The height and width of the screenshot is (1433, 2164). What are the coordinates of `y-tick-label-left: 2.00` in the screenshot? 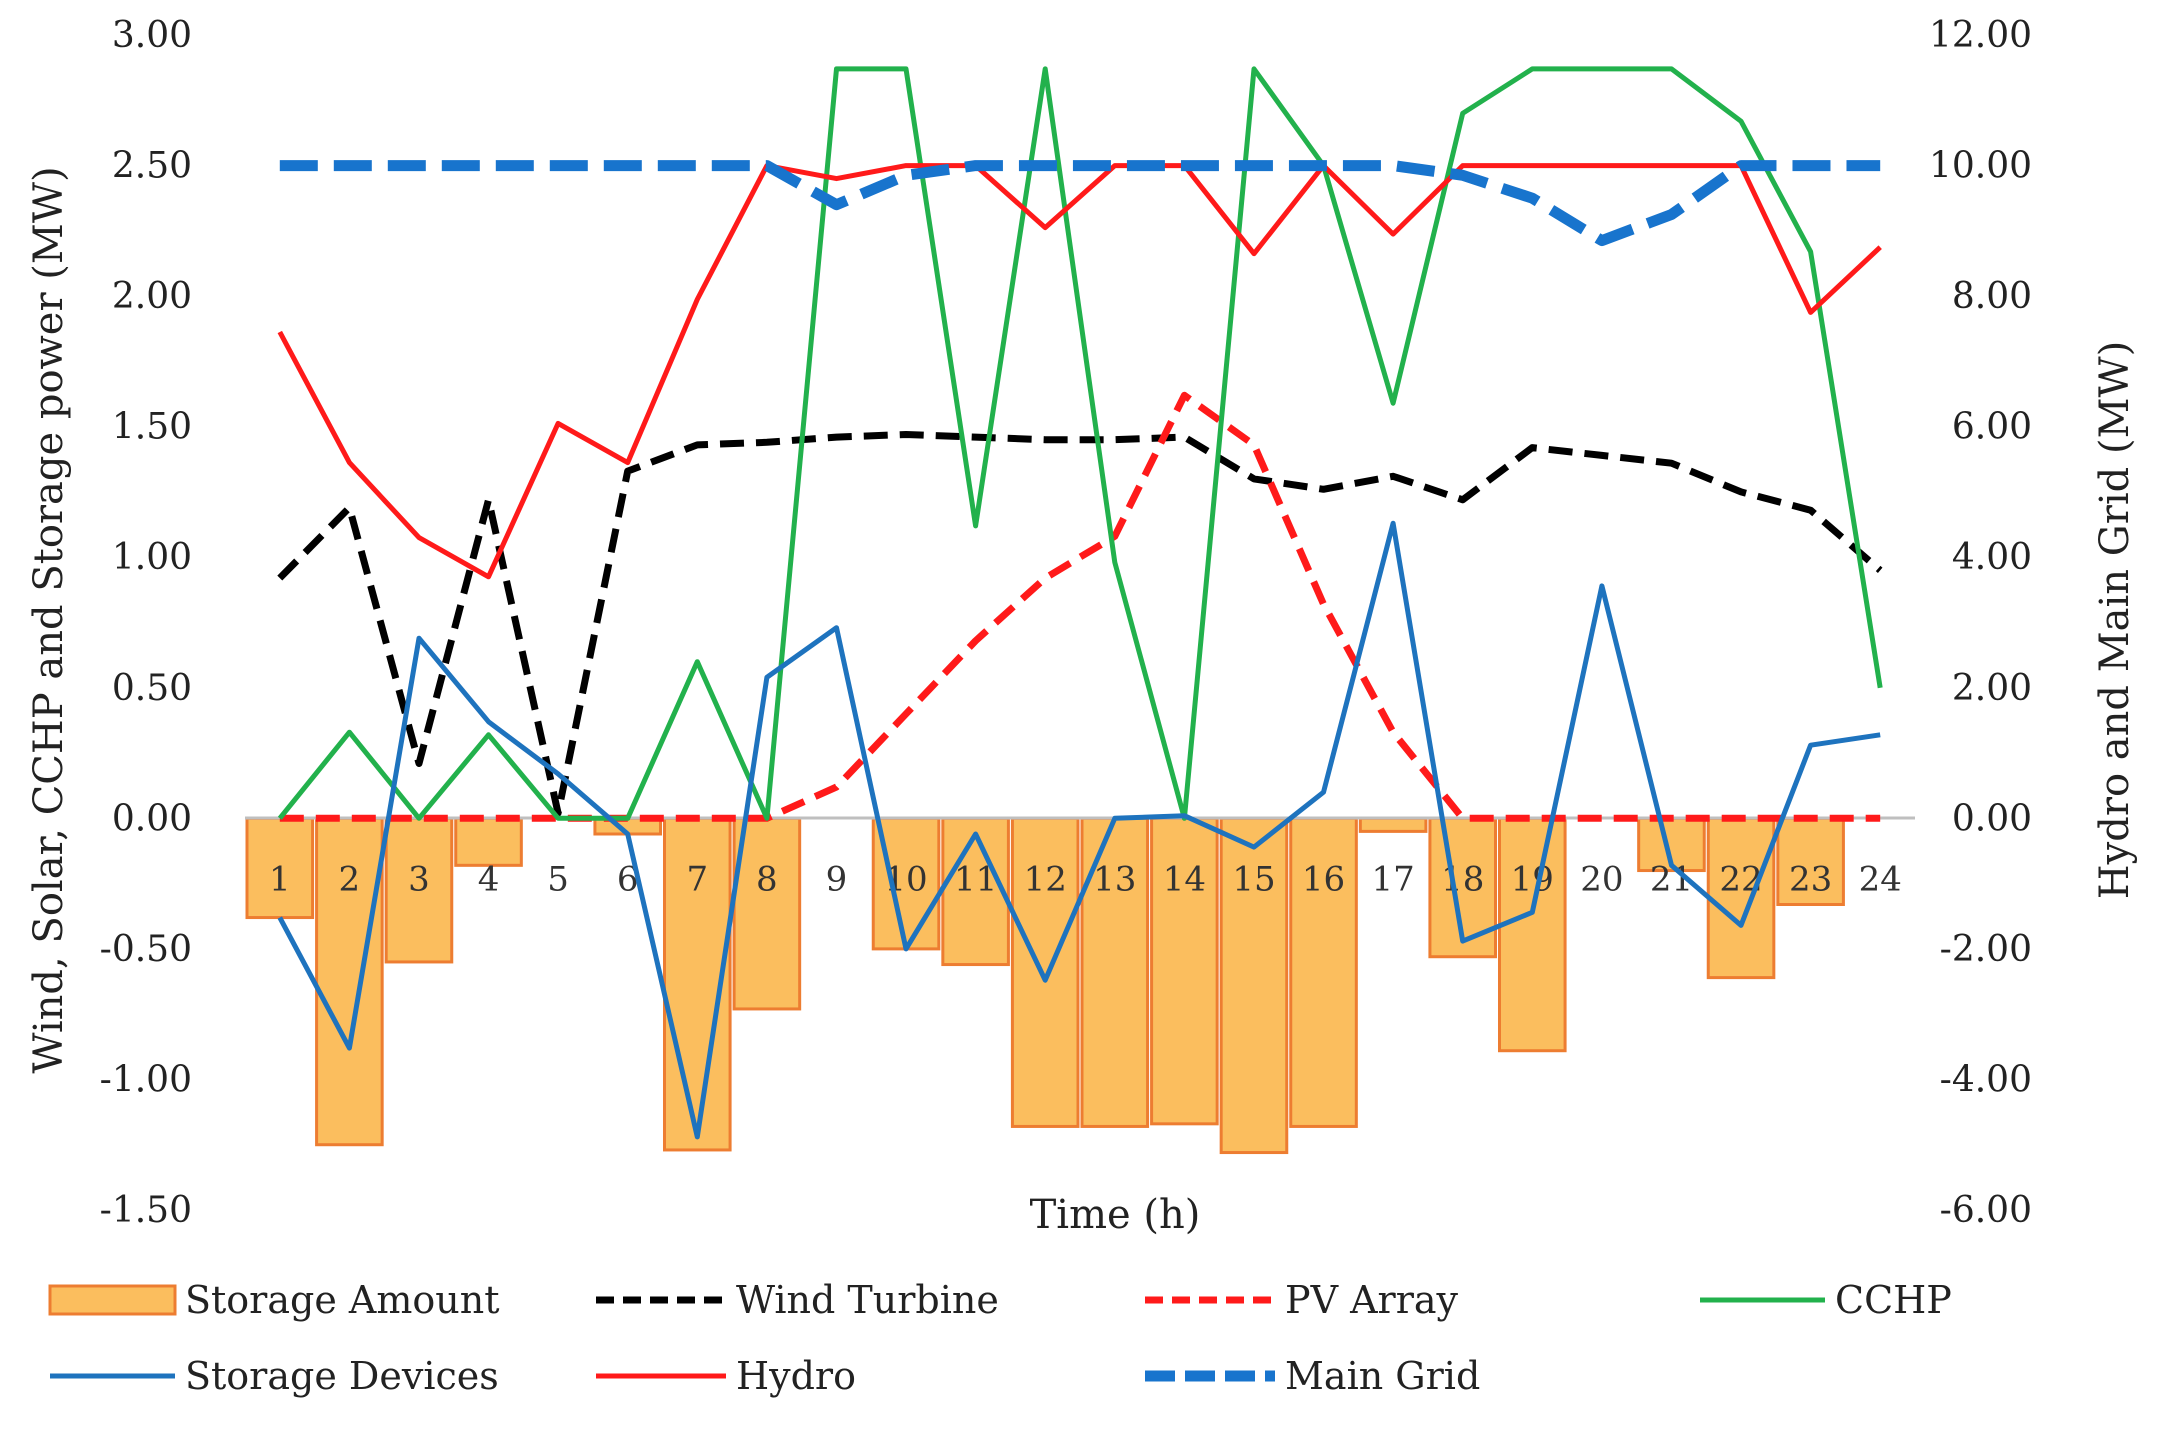 It's located at (152, 296).